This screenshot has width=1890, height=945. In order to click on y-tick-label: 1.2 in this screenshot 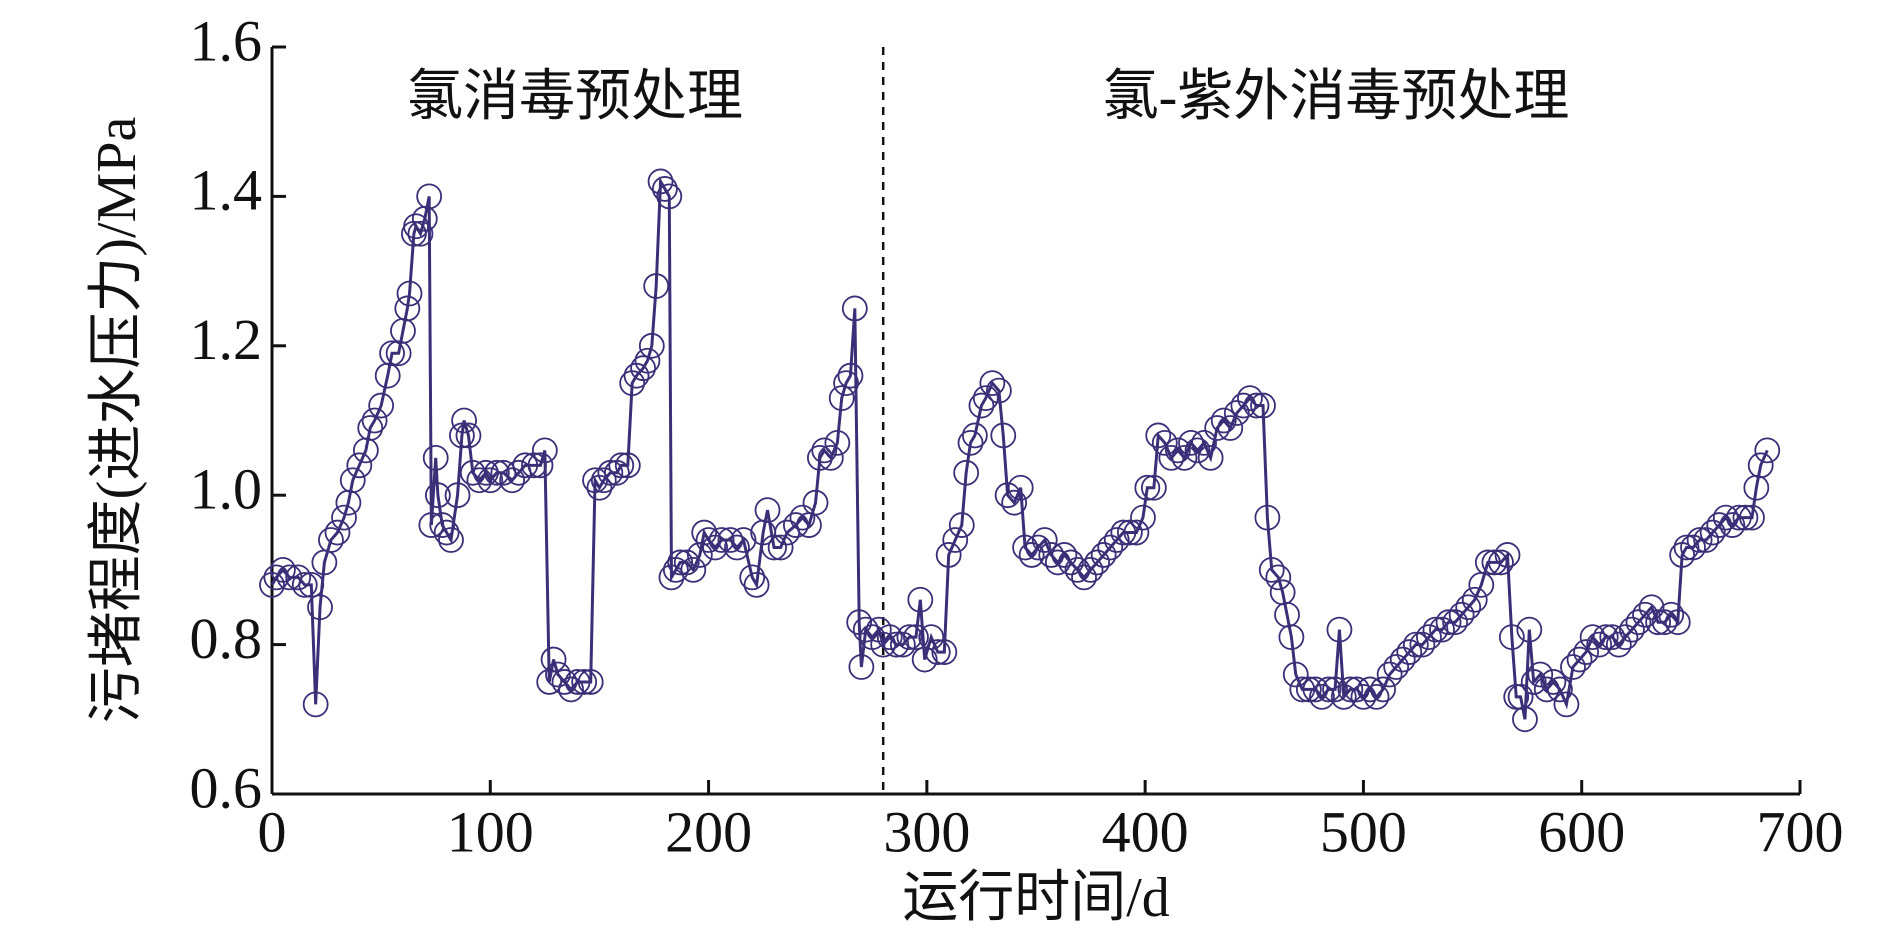, I will do `click(226, 339)`.